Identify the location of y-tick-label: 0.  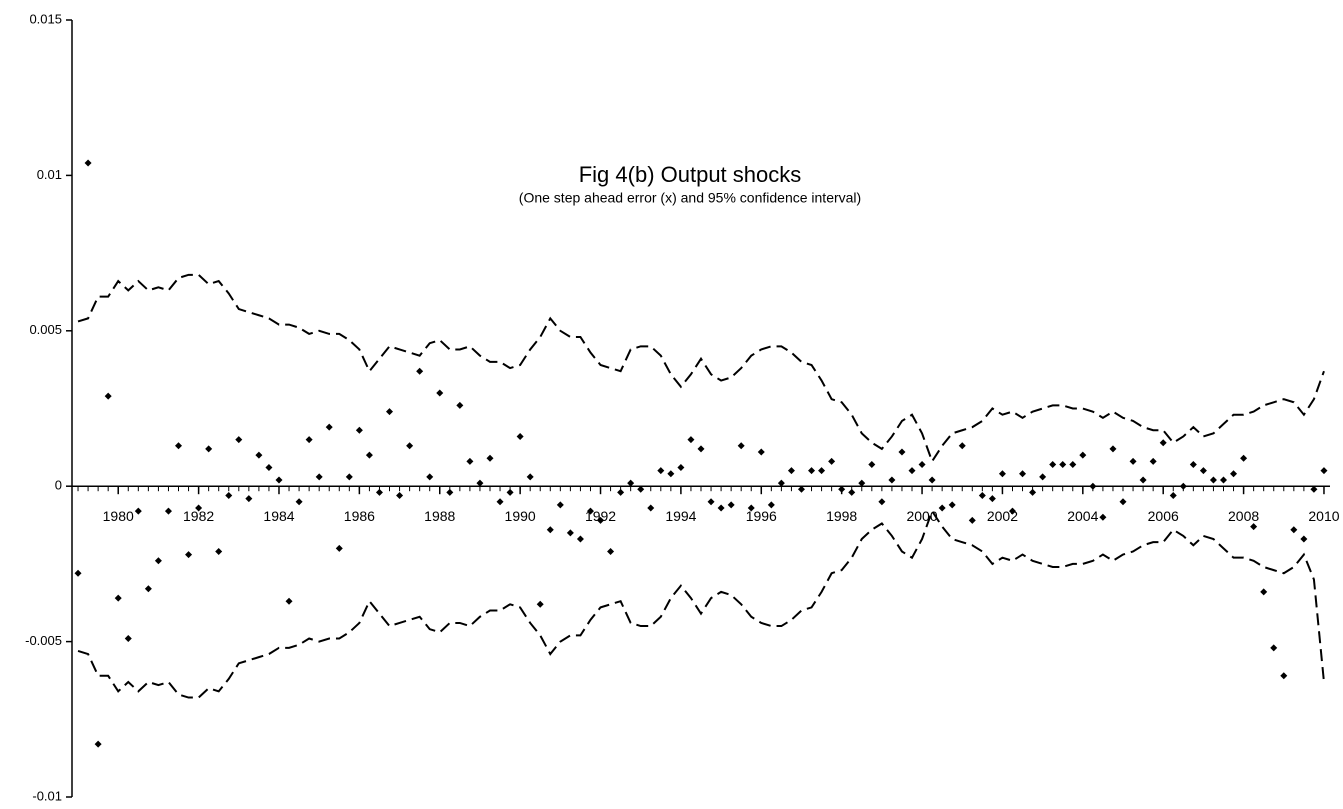
(58, 485).